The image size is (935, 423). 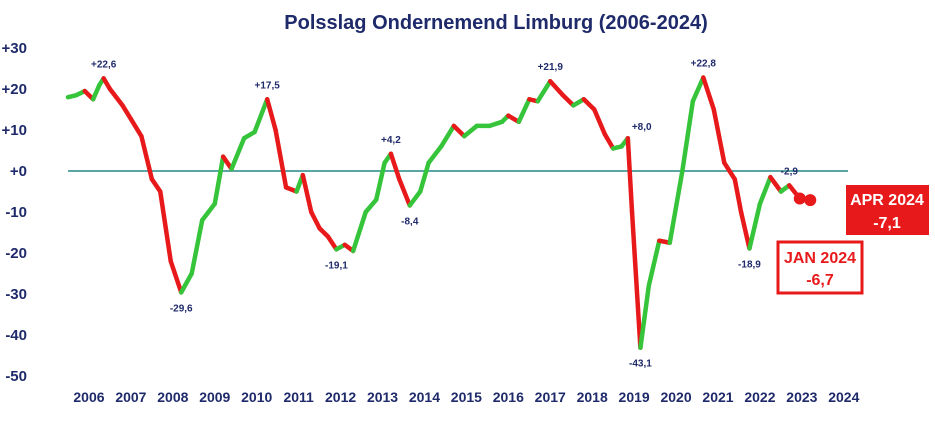 What do you see at coordinates (16, 335) in the screenshot?
I see `y-tick-label: -40` at bounding box center [16, 335].